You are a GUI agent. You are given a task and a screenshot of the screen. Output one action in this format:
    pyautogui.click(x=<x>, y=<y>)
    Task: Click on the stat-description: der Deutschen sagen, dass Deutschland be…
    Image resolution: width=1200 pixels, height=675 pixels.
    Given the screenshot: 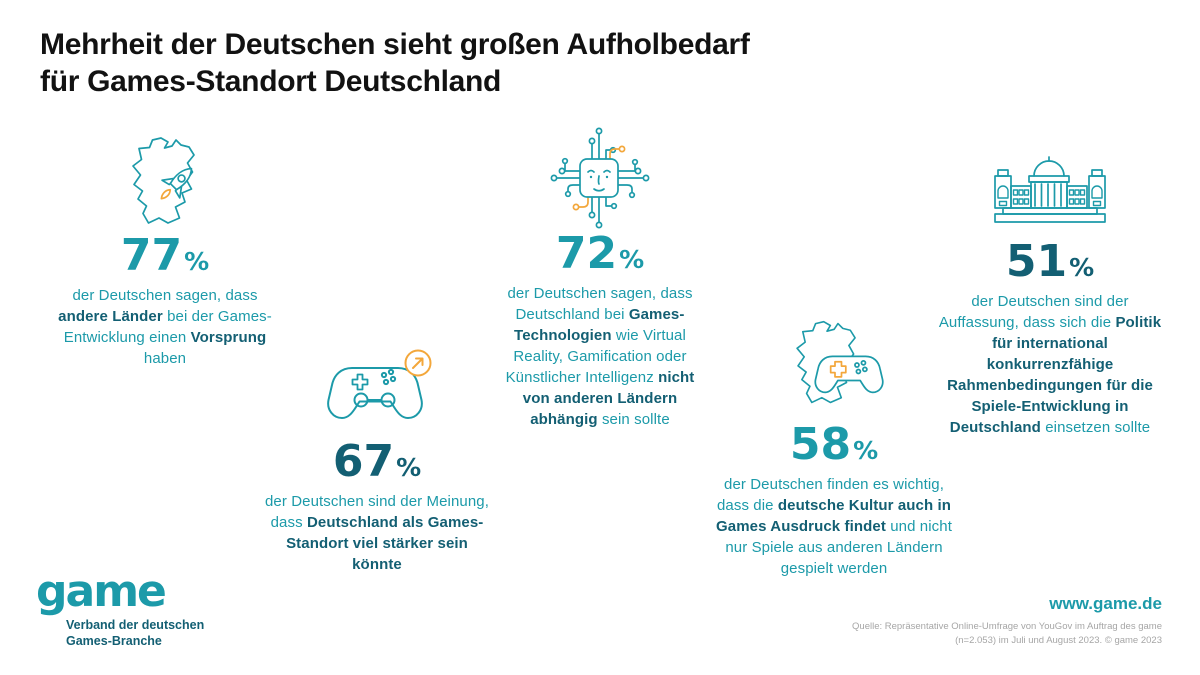 What is the action you would take?
    pyautogui.click(x=600, y=356)
    